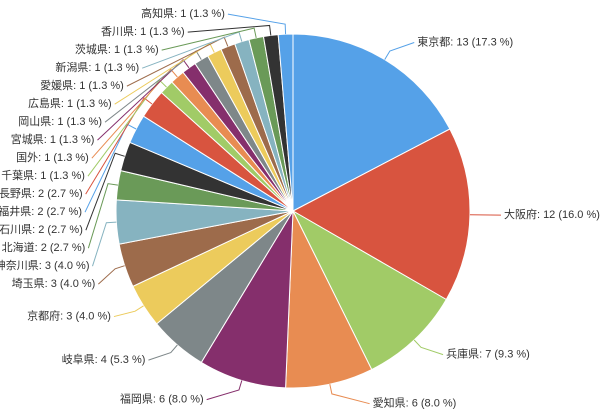 This screenshot has height=417, width=600. Describe the element at coordinates (104, 359) in the screenshot. I see `data-label: 岐阜県: 4 (5.3 %)` at that location.